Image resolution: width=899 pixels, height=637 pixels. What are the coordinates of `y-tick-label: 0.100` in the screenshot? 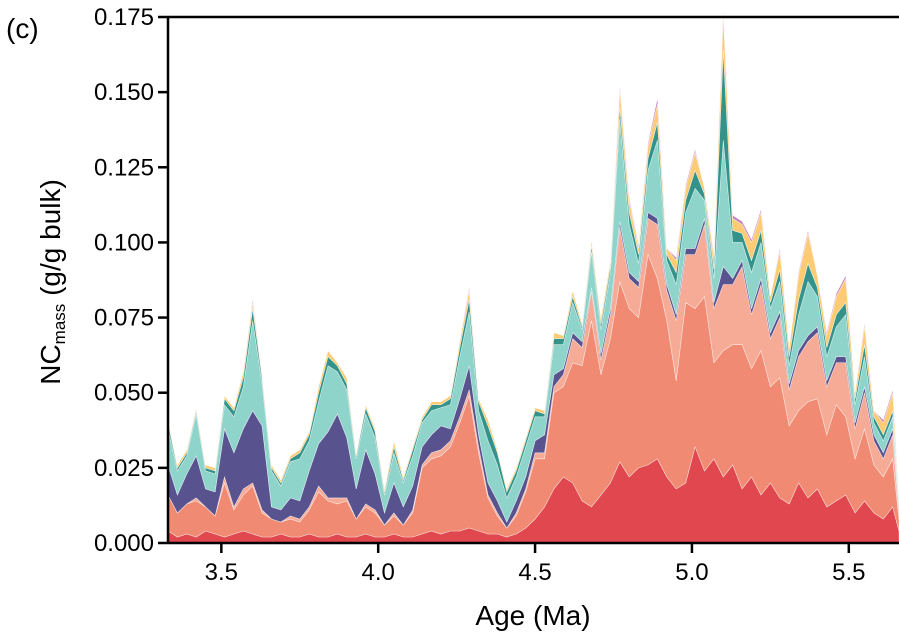 It's located at (124, 242).